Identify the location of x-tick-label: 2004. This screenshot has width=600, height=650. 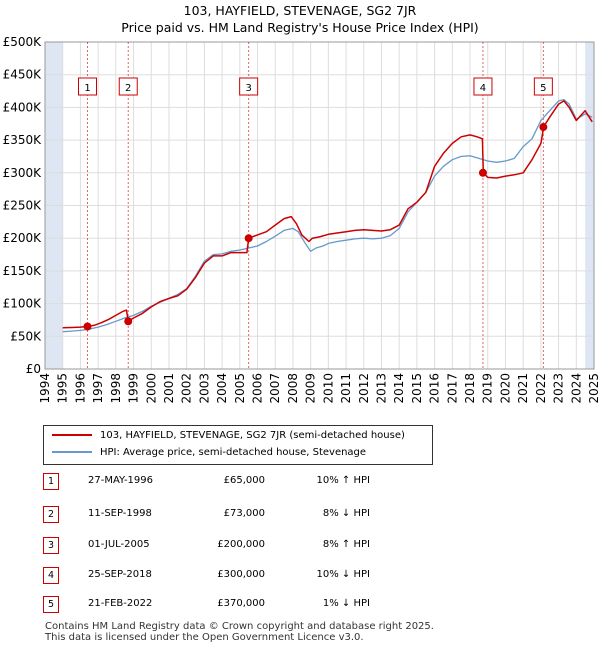
(222, 388).